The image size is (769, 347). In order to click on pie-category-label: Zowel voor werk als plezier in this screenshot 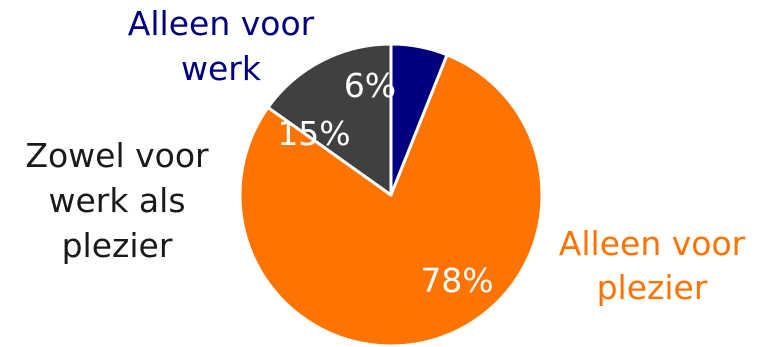, I will do `click(117, 200)`.